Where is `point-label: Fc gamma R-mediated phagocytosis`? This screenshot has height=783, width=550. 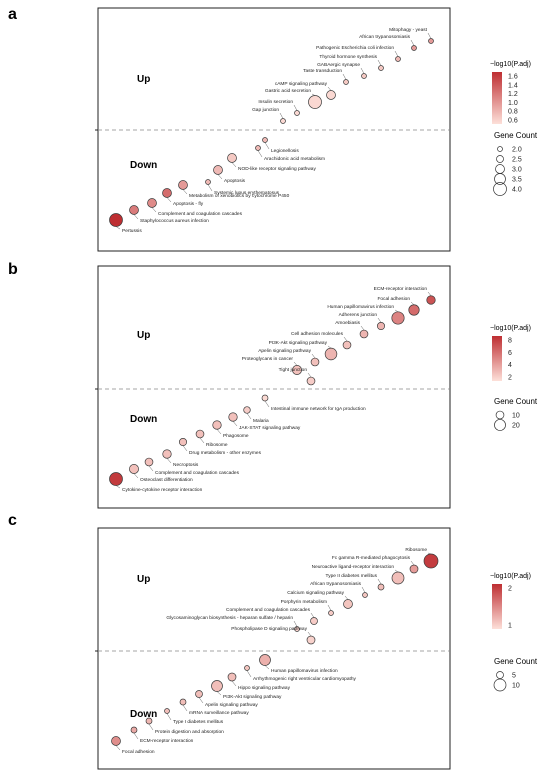 point-label: Fc gamma R-mediated phagocytosis is located at coordinates (371, 558).